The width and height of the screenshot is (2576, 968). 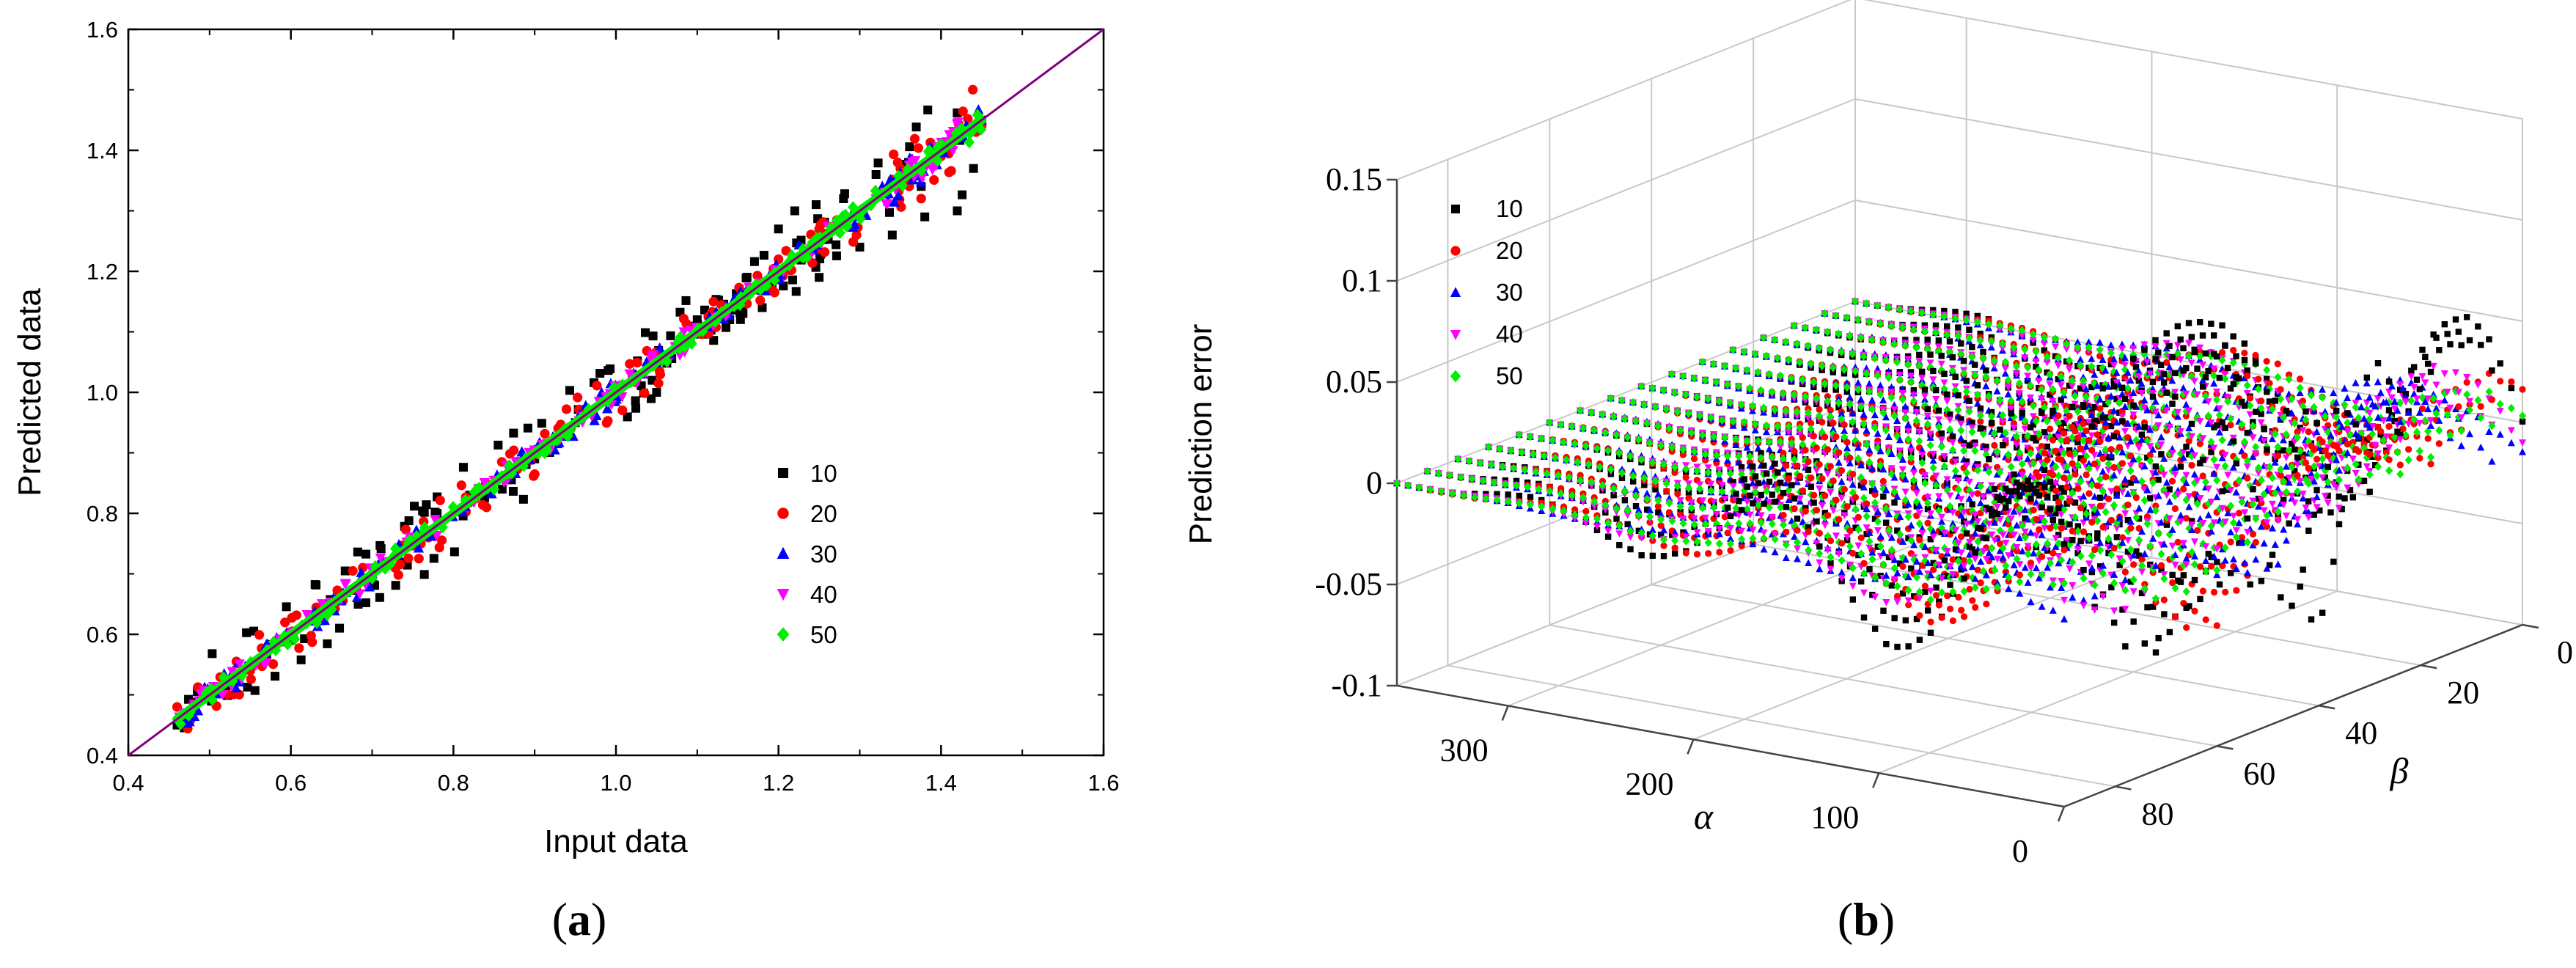 What do you see at coordinates (824, 513) in the screenshot?
I see `legend-label-20: 20` at bounding box center [824, 513].